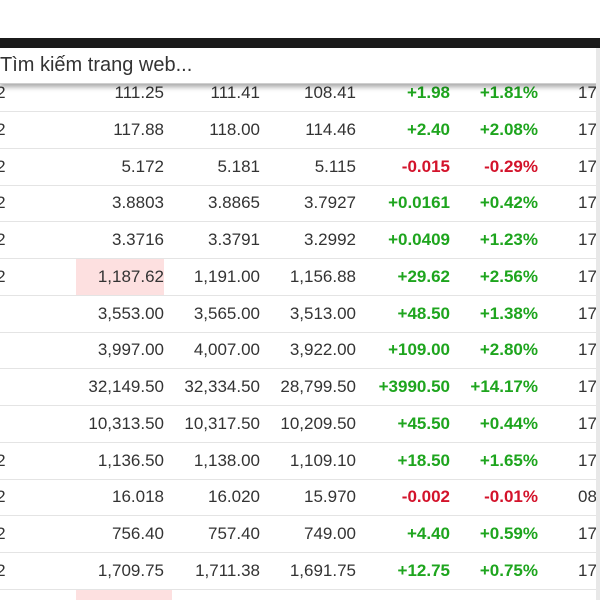  Describe the element at coordinates (423, 276) in the screenshot. I see `row-change: +29.62` at that location.